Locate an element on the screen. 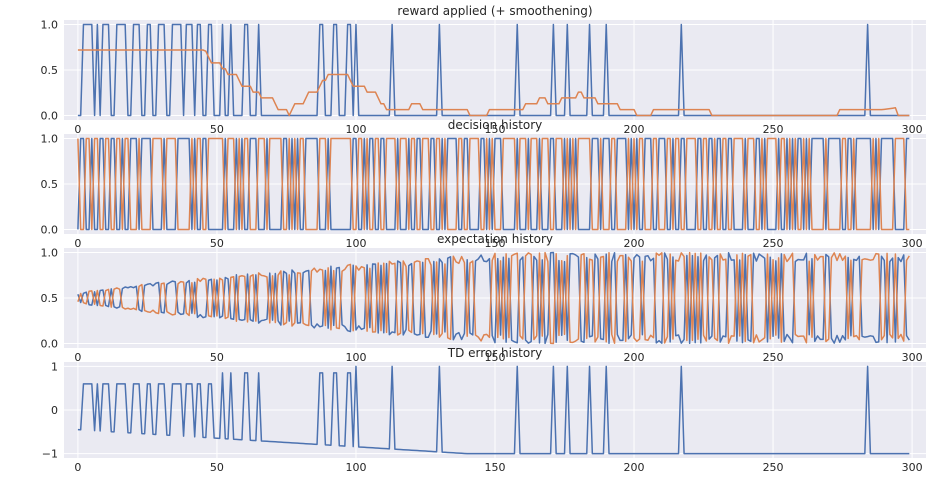 The width and height of the screenshot is (934, 484). panel-title: TD error history is located at coordinates (495, 353).